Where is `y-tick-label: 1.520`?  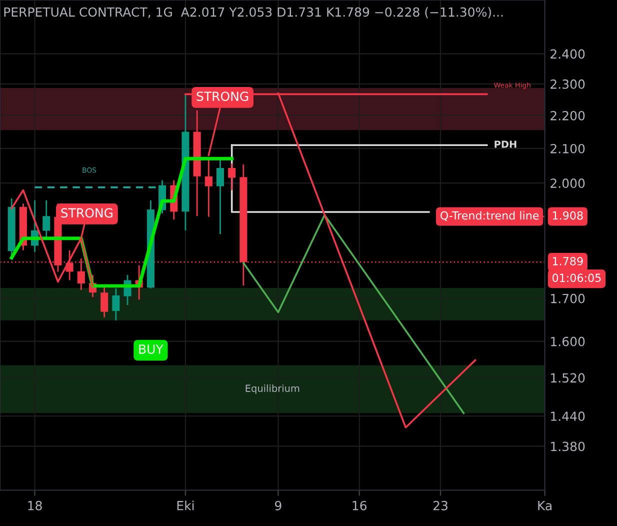 y-tick-label: 1.520 is located at coordinates (568, 378).